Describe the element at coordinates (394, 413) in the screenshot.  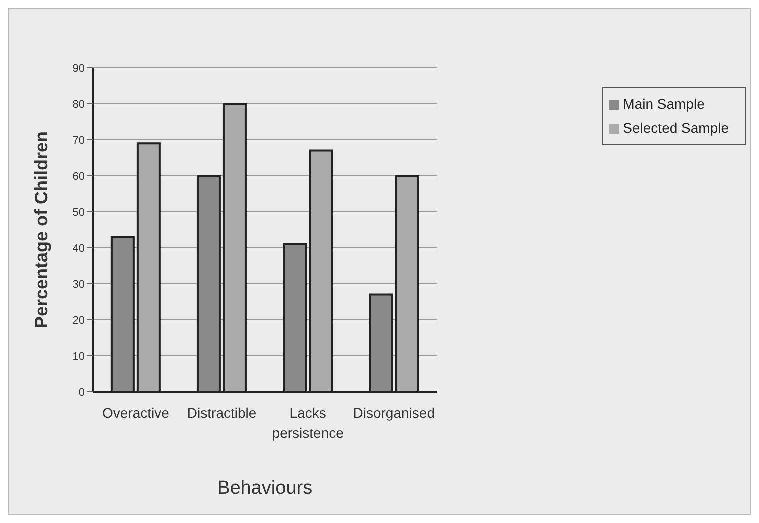
I see `x-tick-label: Disorganised` at that location.